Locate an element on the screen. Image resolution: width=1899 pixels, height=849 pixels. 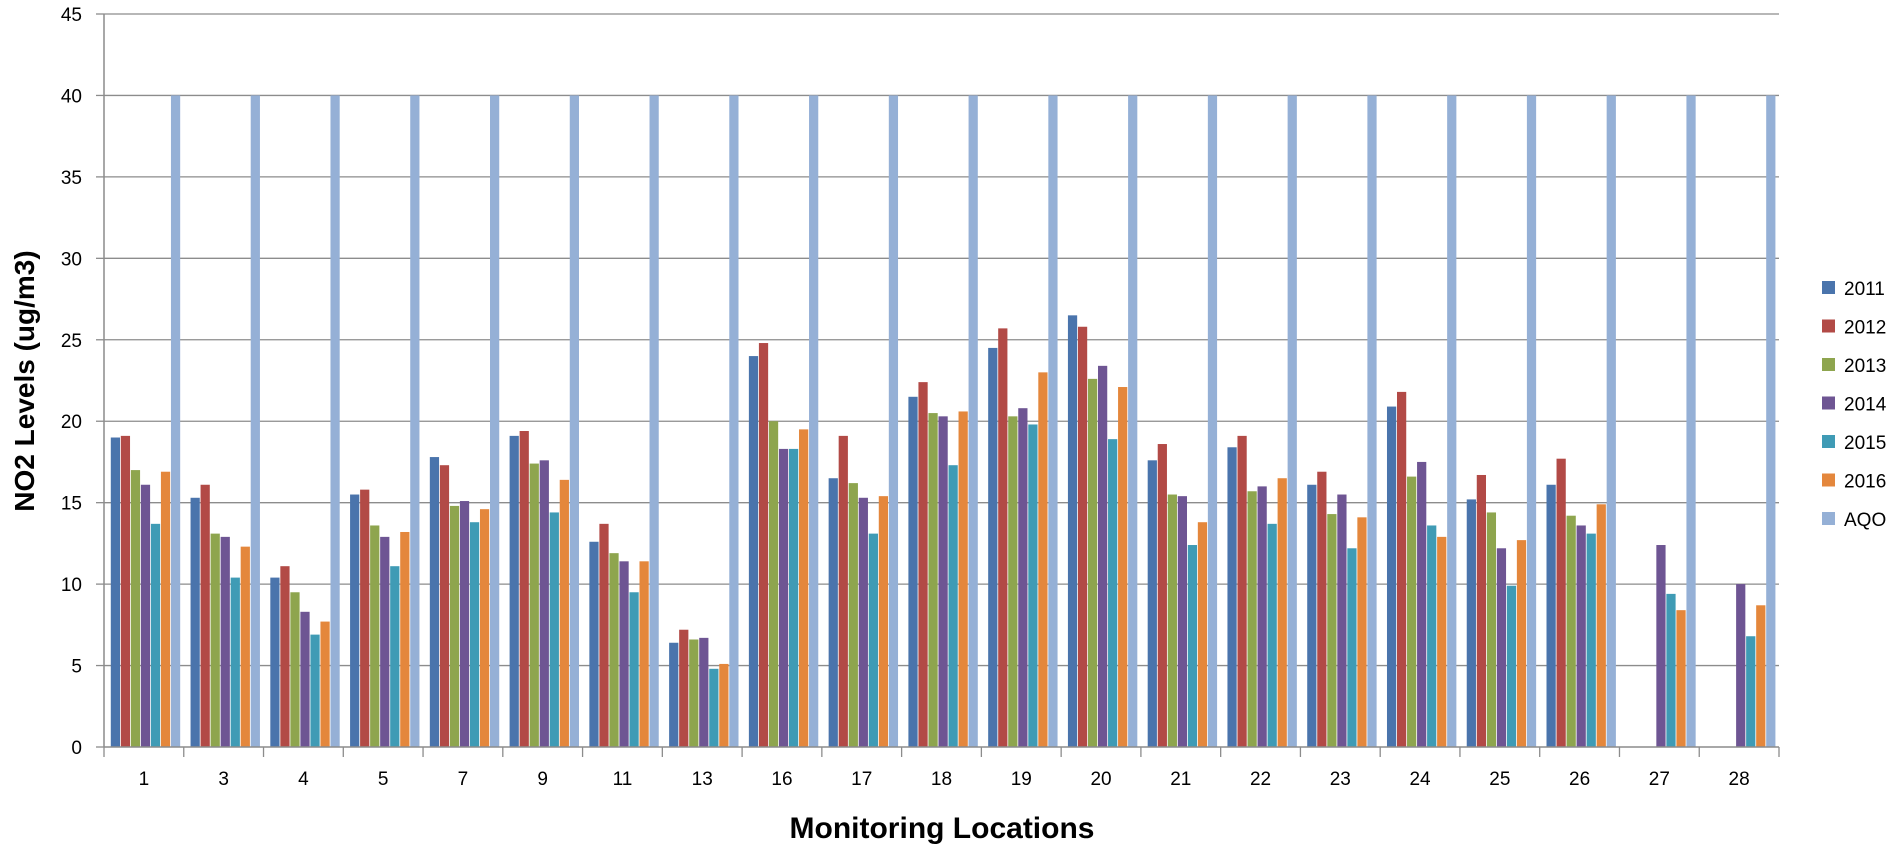
y-tick-label: 5 is located at coordinates (76, 667).